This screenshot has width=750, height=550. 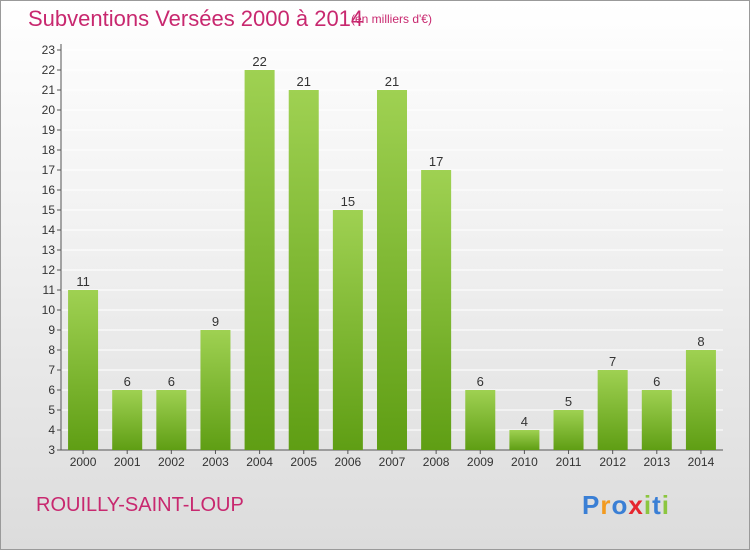 What do you see at coordinates (620, 505) in the screenshot?
I see `logo-letter: o` at bounding box center [620, 505].